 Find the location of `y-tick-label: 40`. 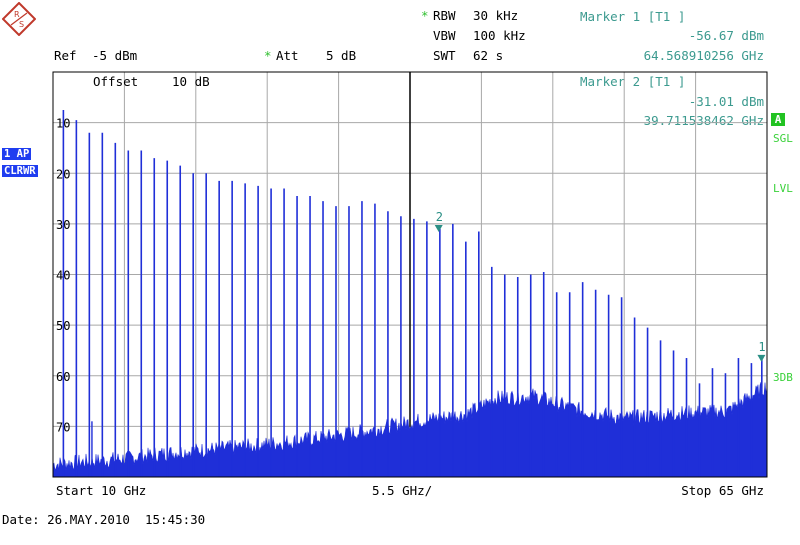

y-tick-label: 40 is located at coordinates (63, 276).